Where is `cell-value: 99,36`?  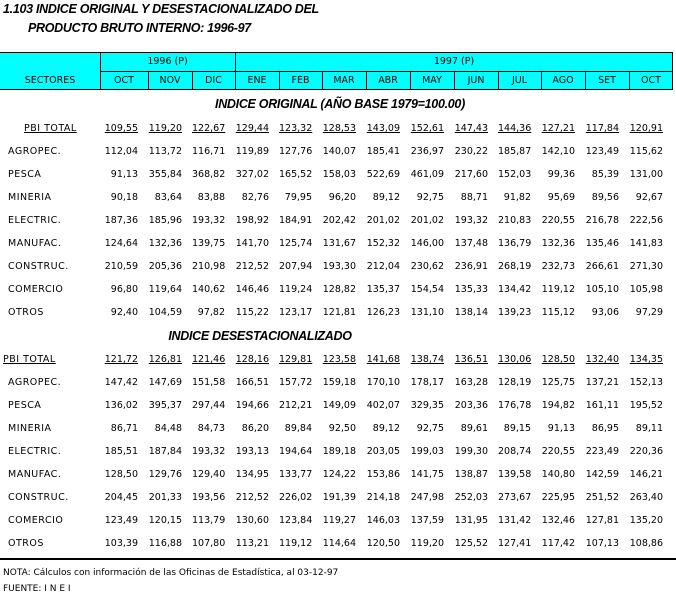 cell-value: 99,36 is located at coordinates (561, 174).